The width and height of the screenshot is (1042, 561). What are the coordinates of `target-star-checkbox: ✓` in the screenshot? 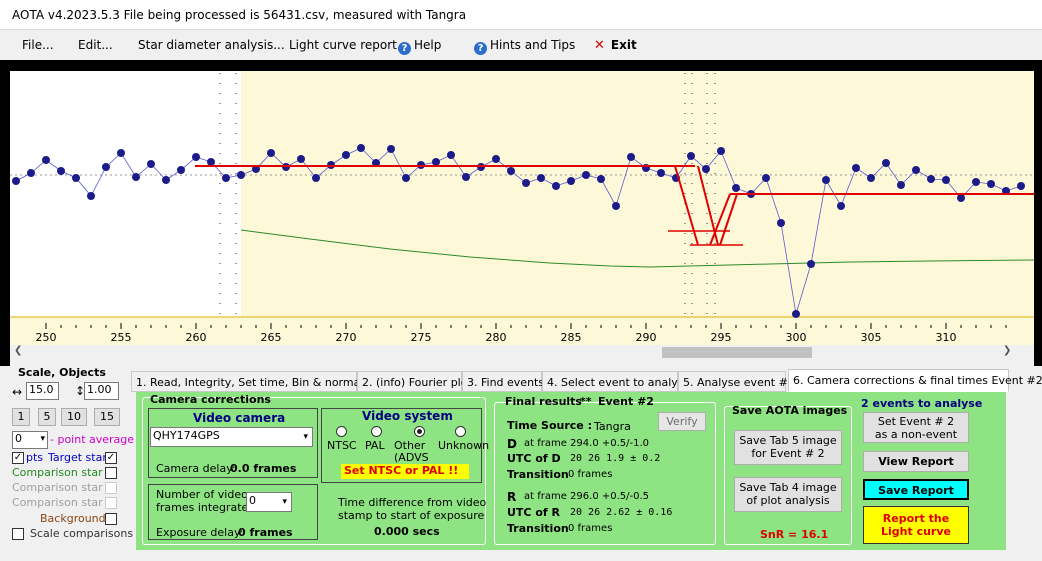 It's located at (111, 458).